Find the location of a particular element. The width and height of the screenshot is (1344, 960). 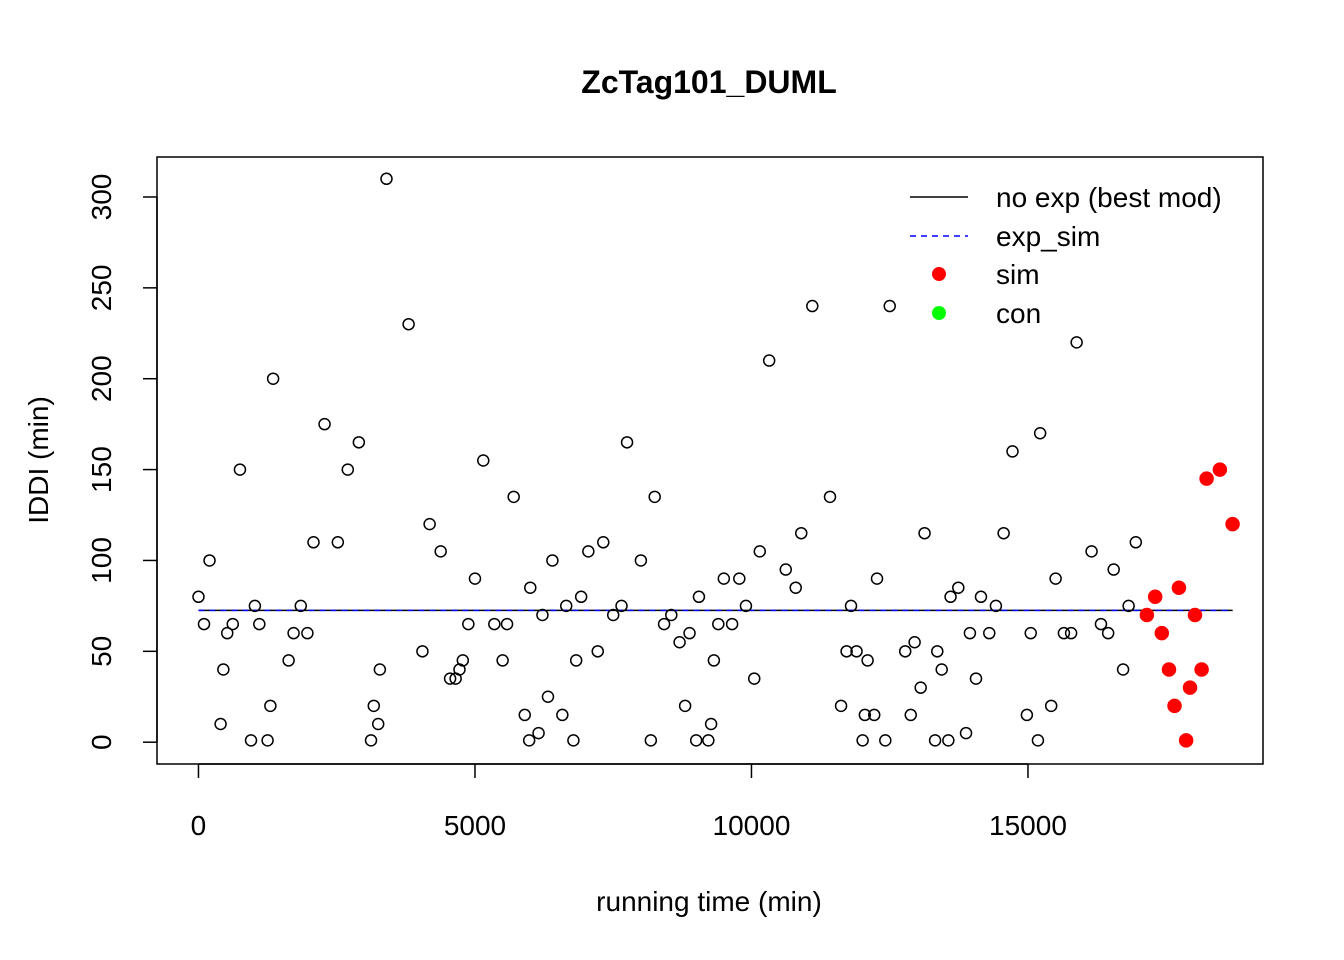

y-tick-label: 0 is located at coordinates (101, 742).